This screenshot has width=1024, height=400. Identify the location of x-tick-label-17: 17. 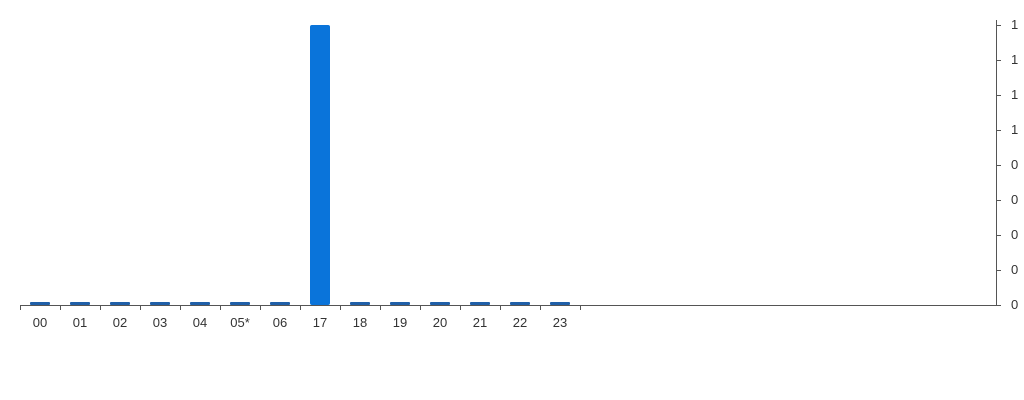
(320, 322).